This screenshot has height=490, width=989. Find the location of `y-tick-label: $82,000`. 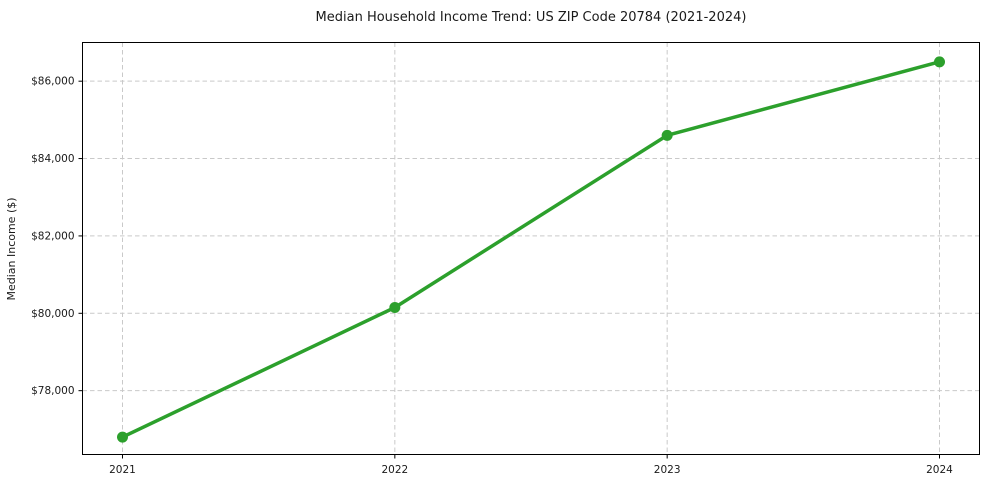

y-tick-label: $82,000 is located at coordinates (52, 236).